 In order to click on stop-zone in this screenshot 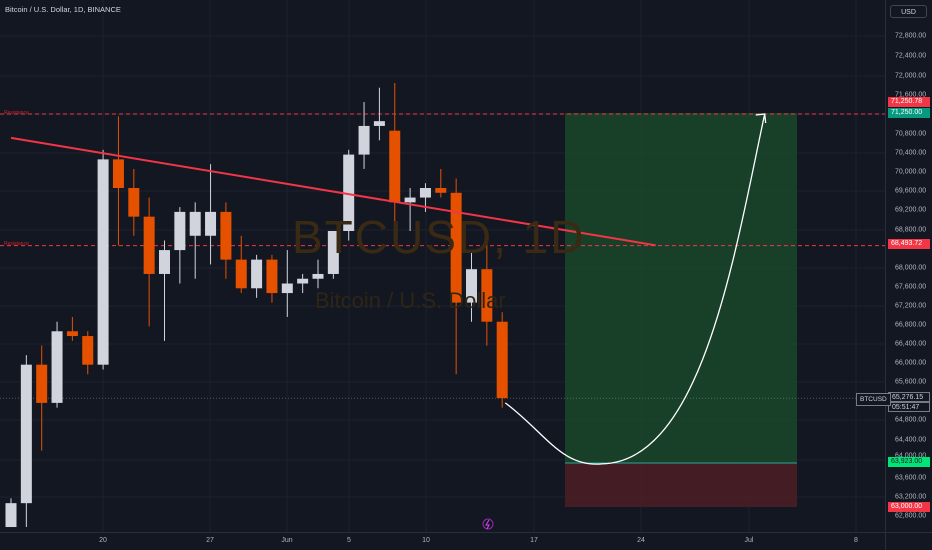, I will do `click(681, 485)`.